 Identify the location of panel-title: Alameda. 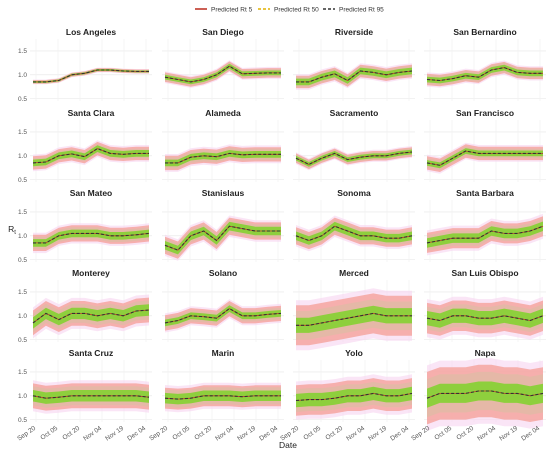
(223, 113).